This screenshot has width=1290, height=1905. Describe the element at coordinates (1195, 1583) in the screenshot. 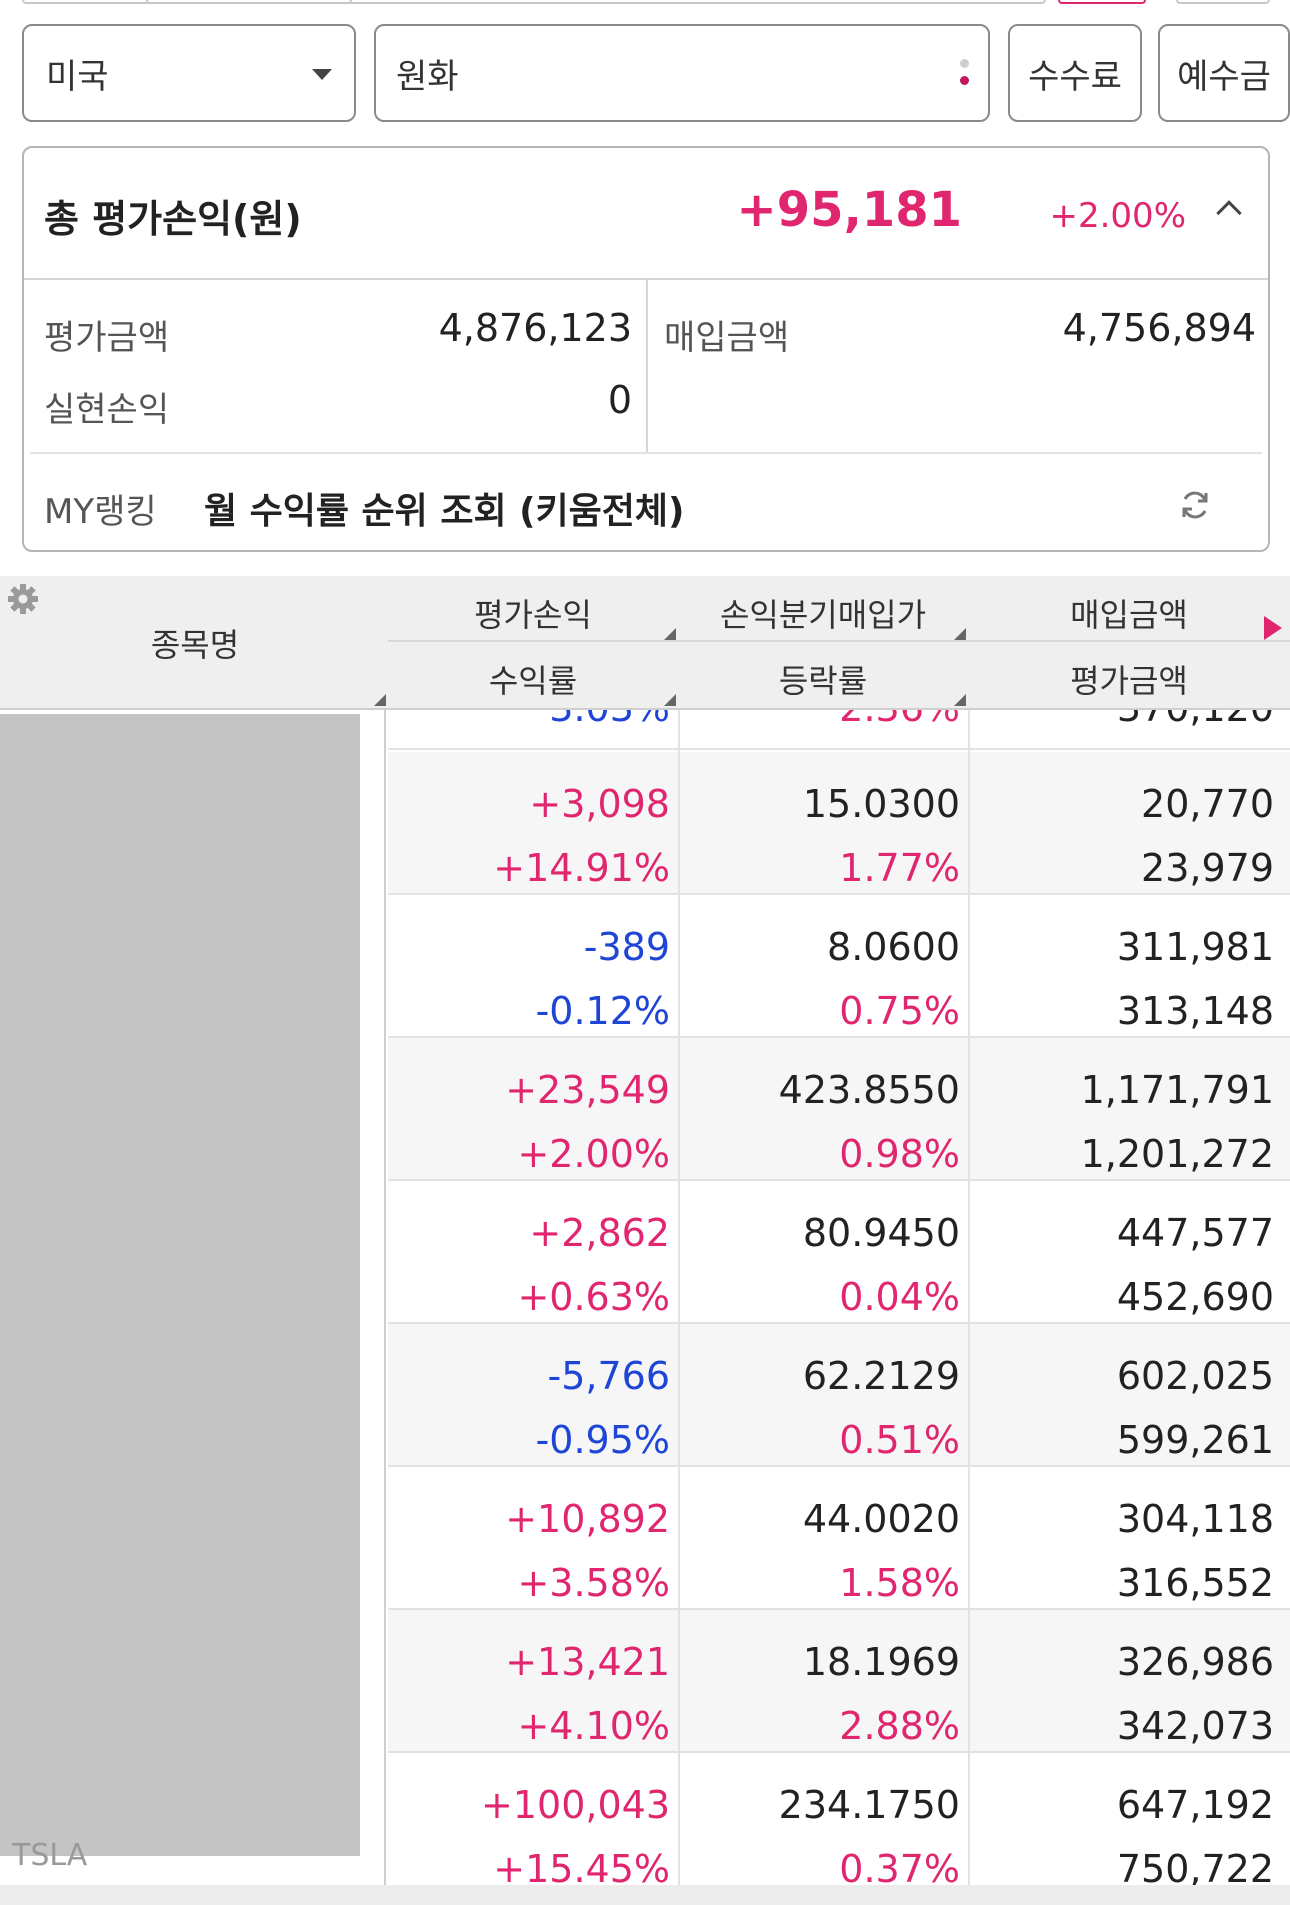

I see `eval-cell: 316,552` at that location.